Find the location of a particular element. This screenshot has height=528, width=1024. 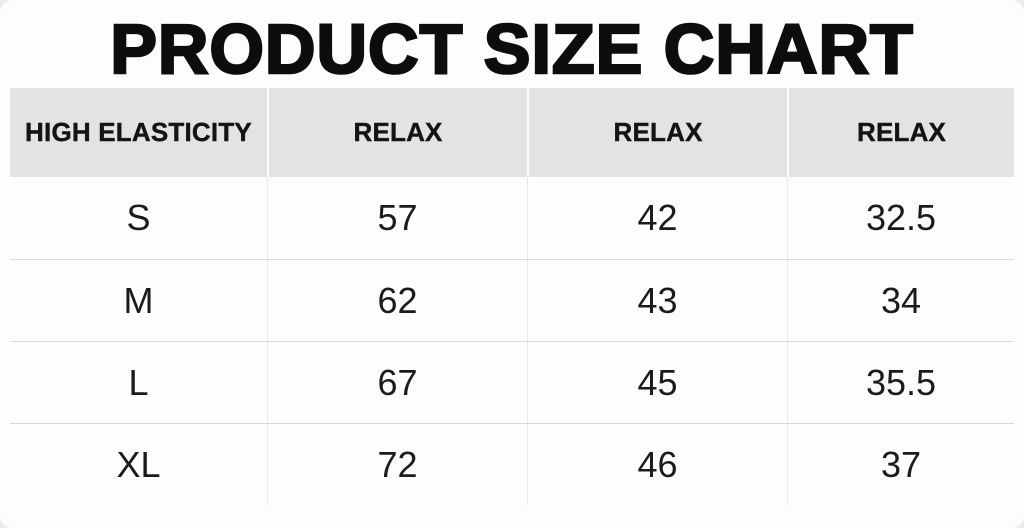

page-title: PRODUCT SIZE CHART is located at coordinates (511, 49).